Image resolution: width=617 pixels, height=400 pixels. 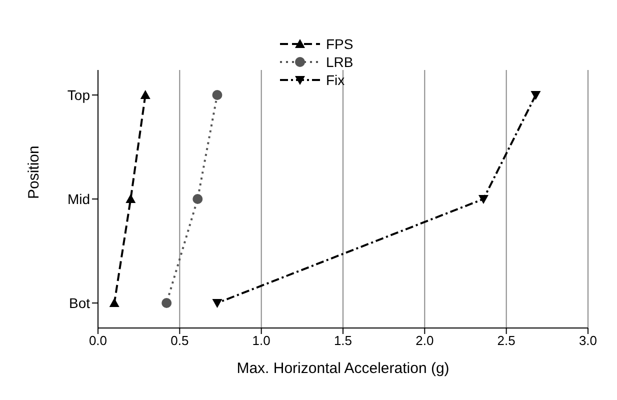 What do you see at coordinates (506, 340) in the screenshot?
I see `x-tick-label: 2.5` at bounding box center [506, 340].